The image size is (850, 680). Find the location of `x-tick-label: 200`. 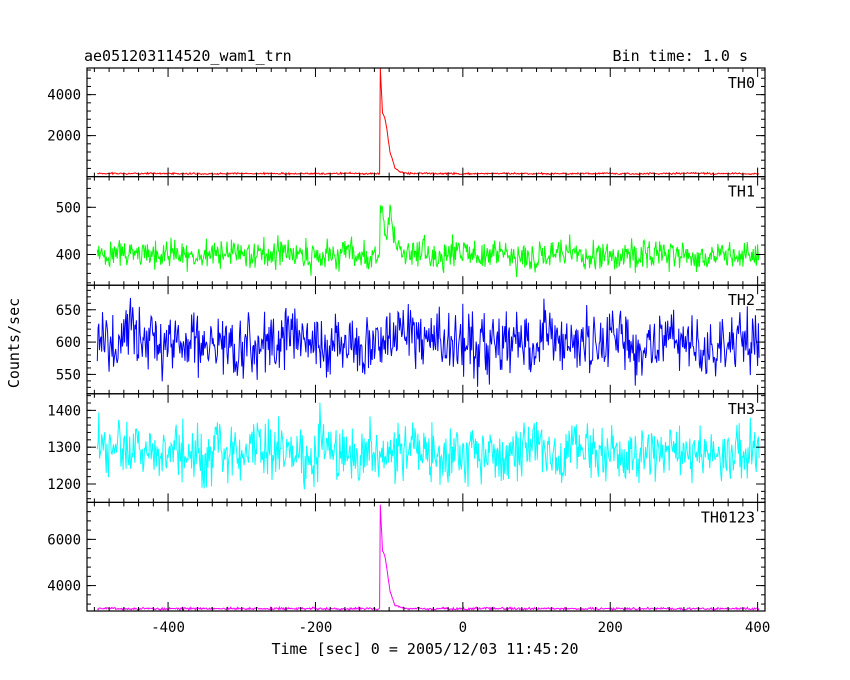

x-tick-label: 200 is located at coordinates (610, 628).